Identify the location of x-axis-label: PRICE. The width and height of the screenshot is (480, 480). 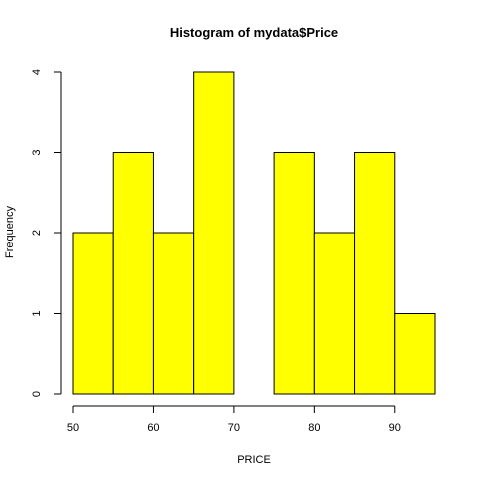
(254, 460).